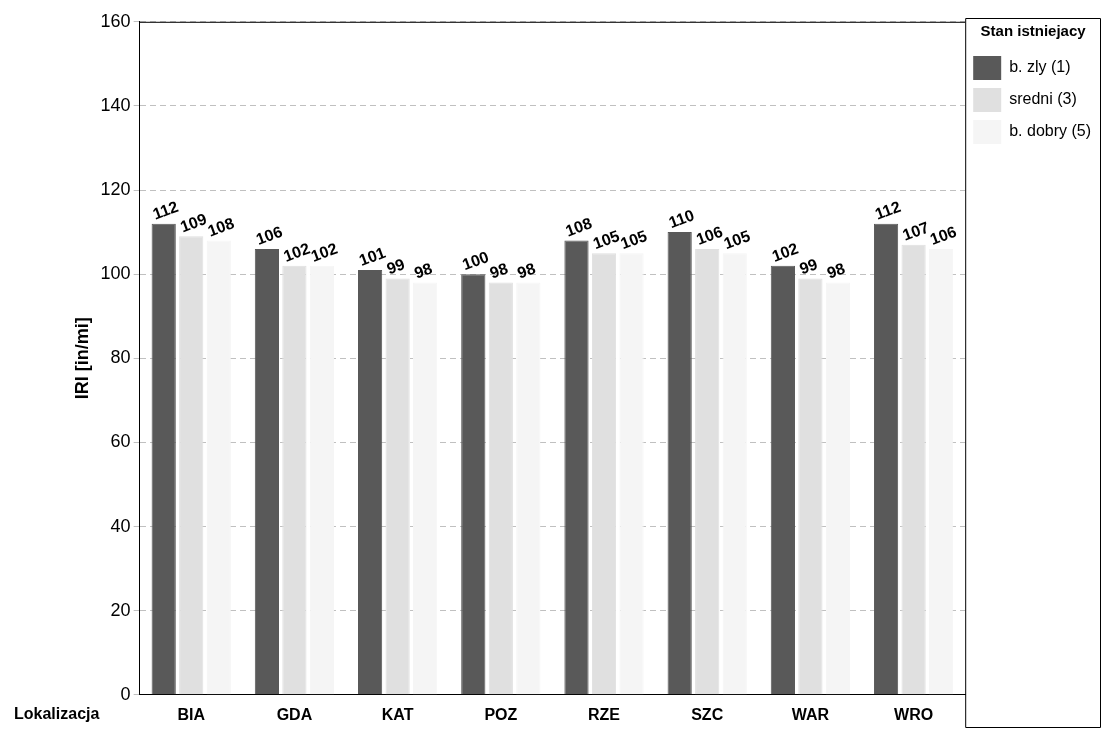 The width and height of the screenshot is (1113, 740). What do you see at coordinates (604, 714) in the screenshot?
I see `x-tick-label: RZE` at bounding box center [604, 714].